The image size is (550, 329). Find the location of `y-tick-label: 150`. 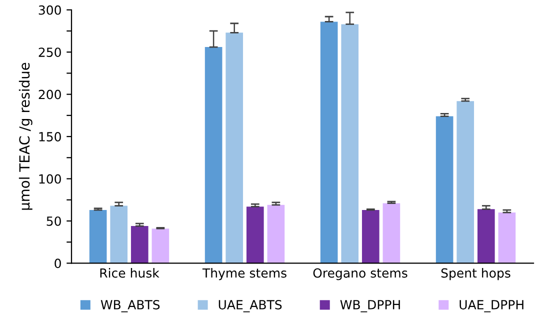

y-tick-label: 150 is located at coordinates (50, 137).